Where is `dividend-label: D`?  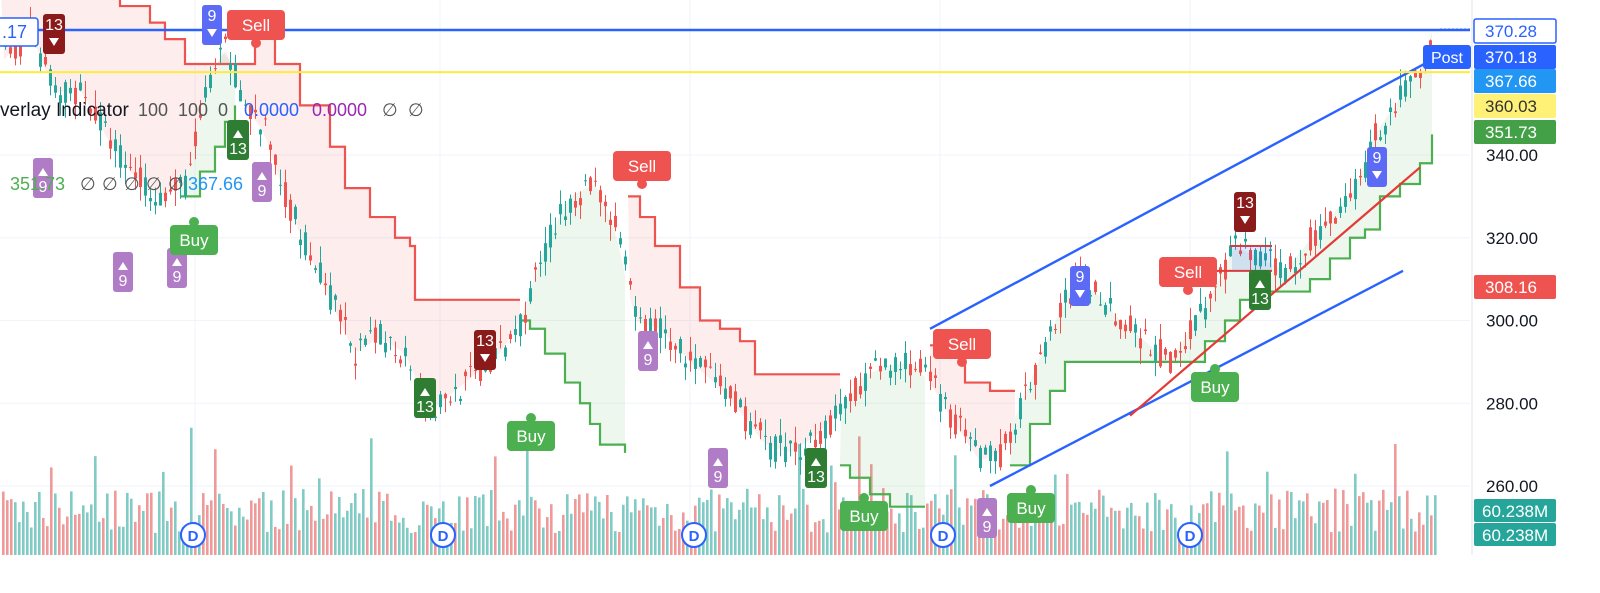
dividend-label: D is located at coordinates (193, 536).